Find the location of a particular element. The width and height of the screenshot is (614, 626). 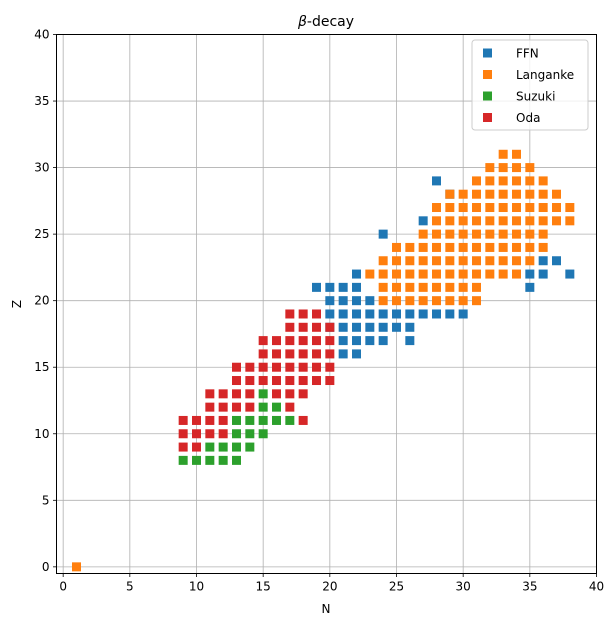

y-axis-label: Z is located at coordinates (17, 304).